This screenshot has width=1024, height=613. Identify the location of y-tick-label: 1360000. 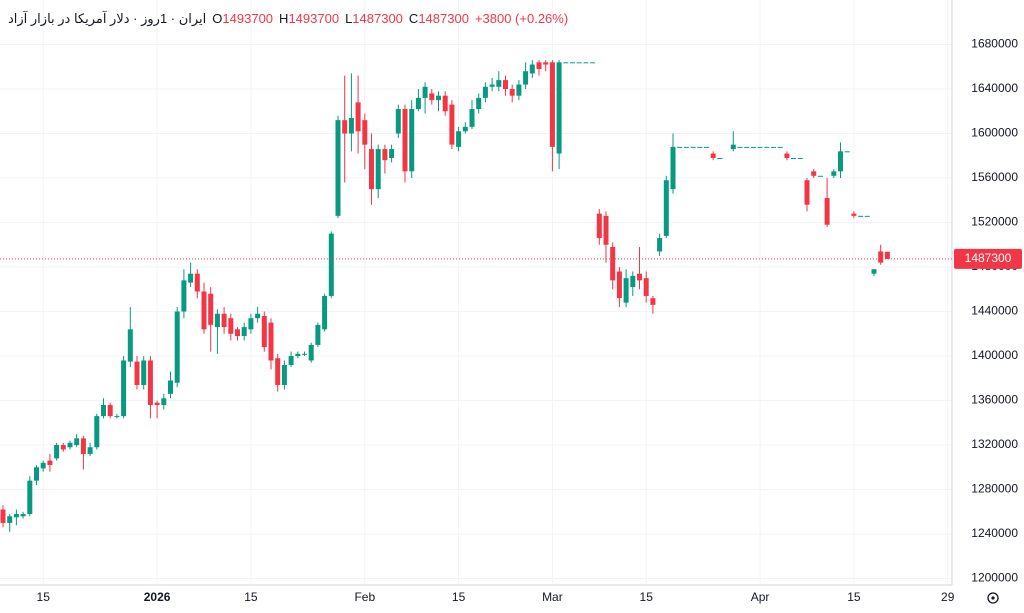
(994, 400).